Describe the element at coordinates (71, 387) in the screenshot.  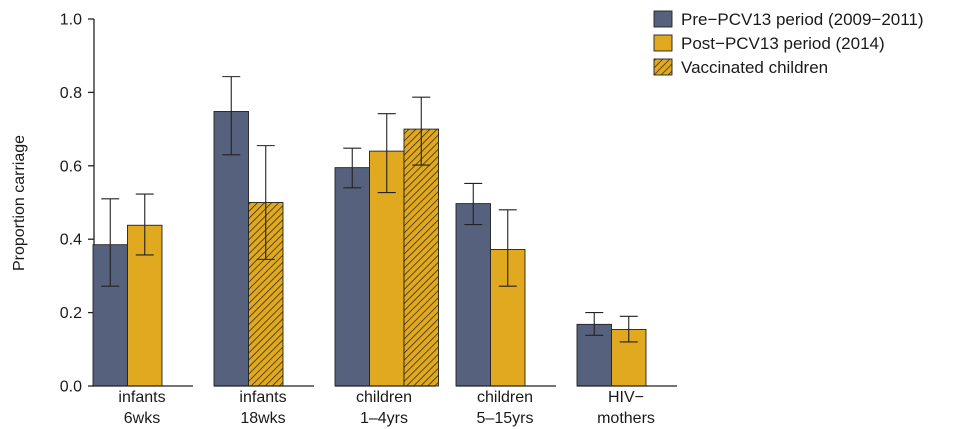
I see `y-tick-label: 0.0` at that location.